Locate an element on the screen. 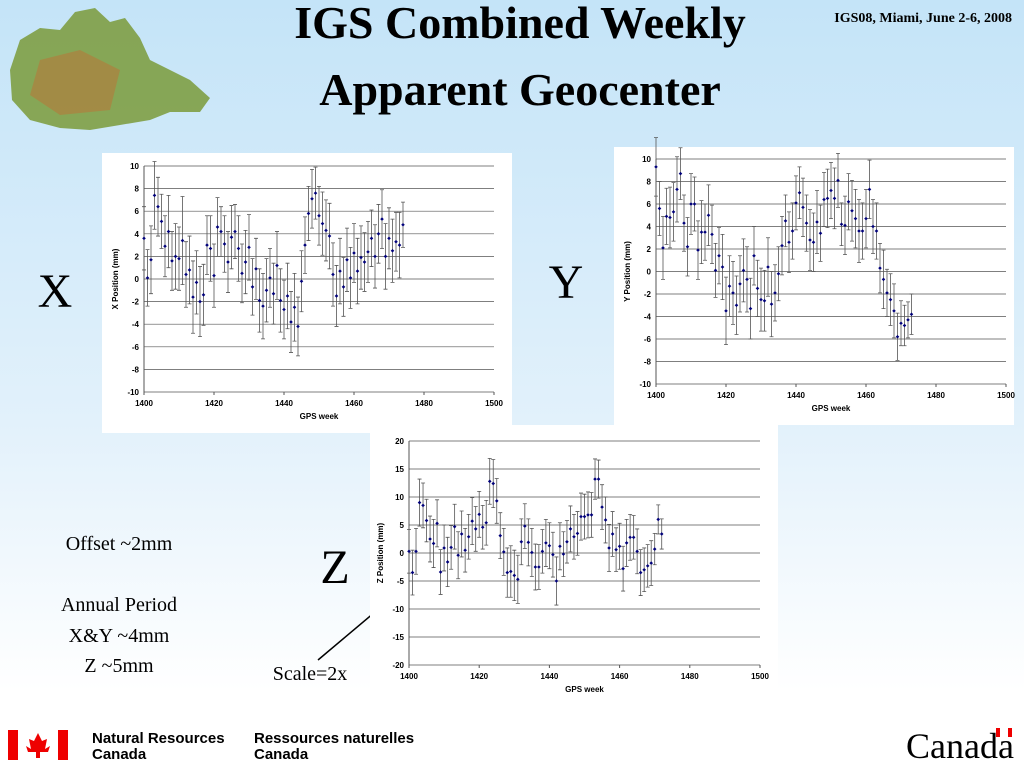  scale-note: Scale=2x is located at coordinates (310, 674).